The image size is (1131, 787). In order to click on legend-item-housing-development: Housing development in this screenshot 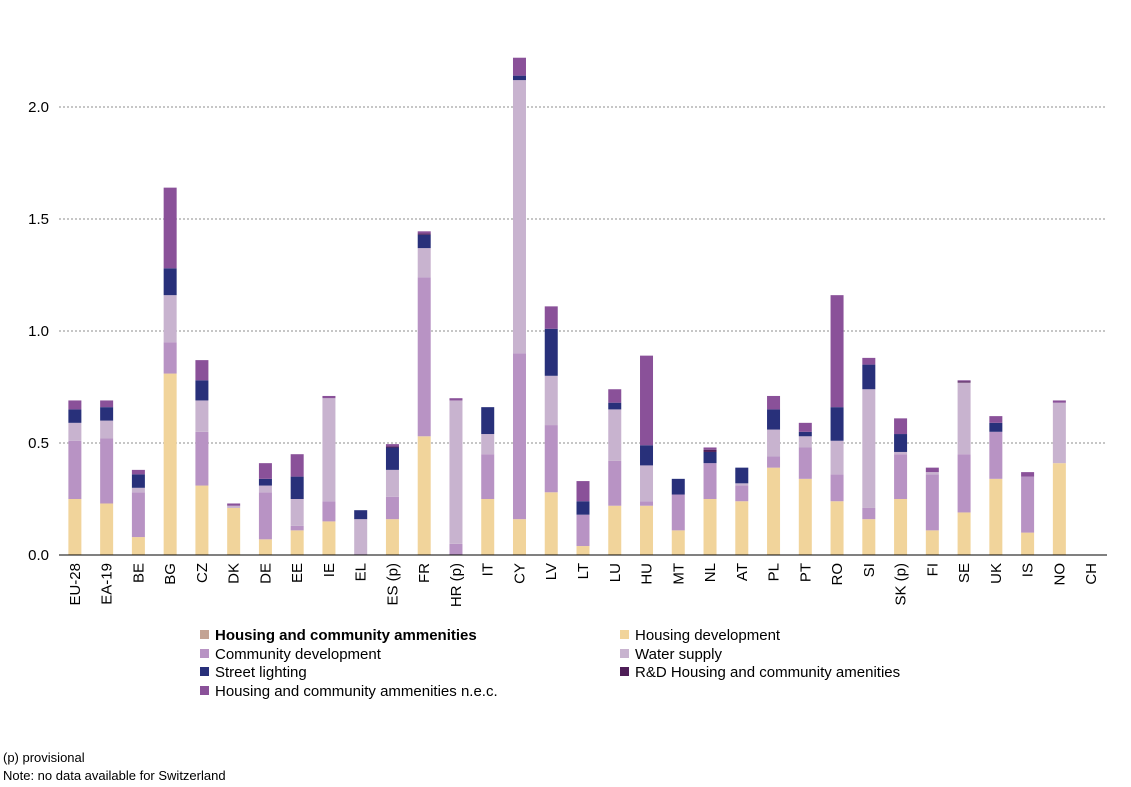, I will do `click(700, 636)`.